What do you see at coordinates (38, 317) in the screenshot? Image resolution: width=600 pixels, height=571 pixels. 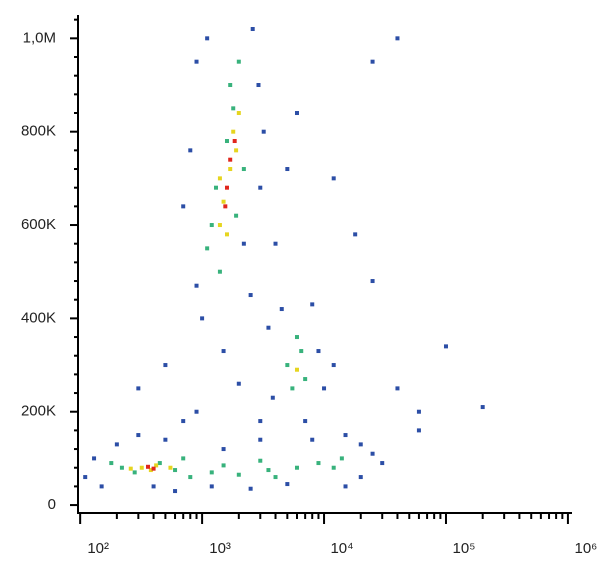 I see `y-tick-label: 400K` at bounding box center [38, 317].